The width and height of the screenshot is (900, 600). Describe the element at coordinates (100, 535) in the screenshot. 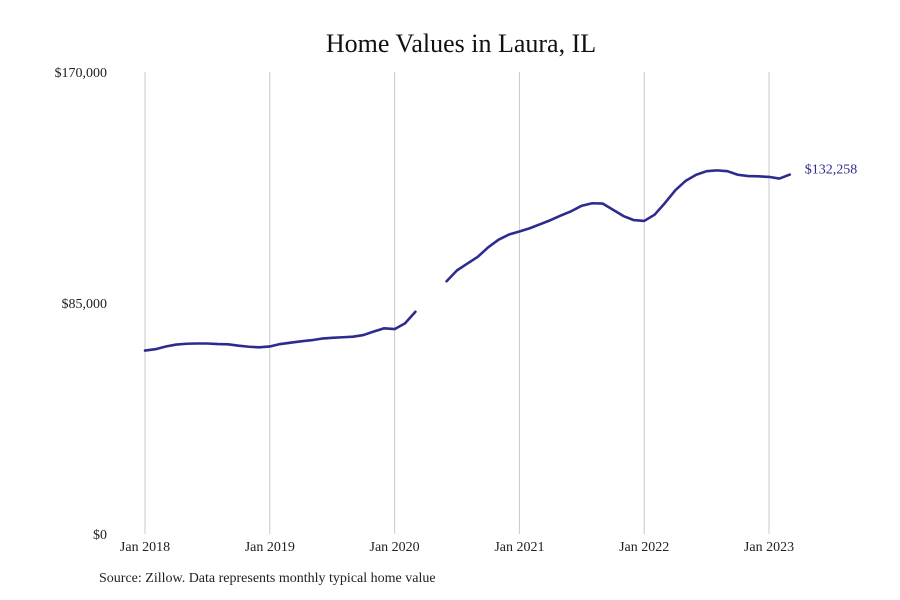

I see `y-tick-label: $0` at that location.